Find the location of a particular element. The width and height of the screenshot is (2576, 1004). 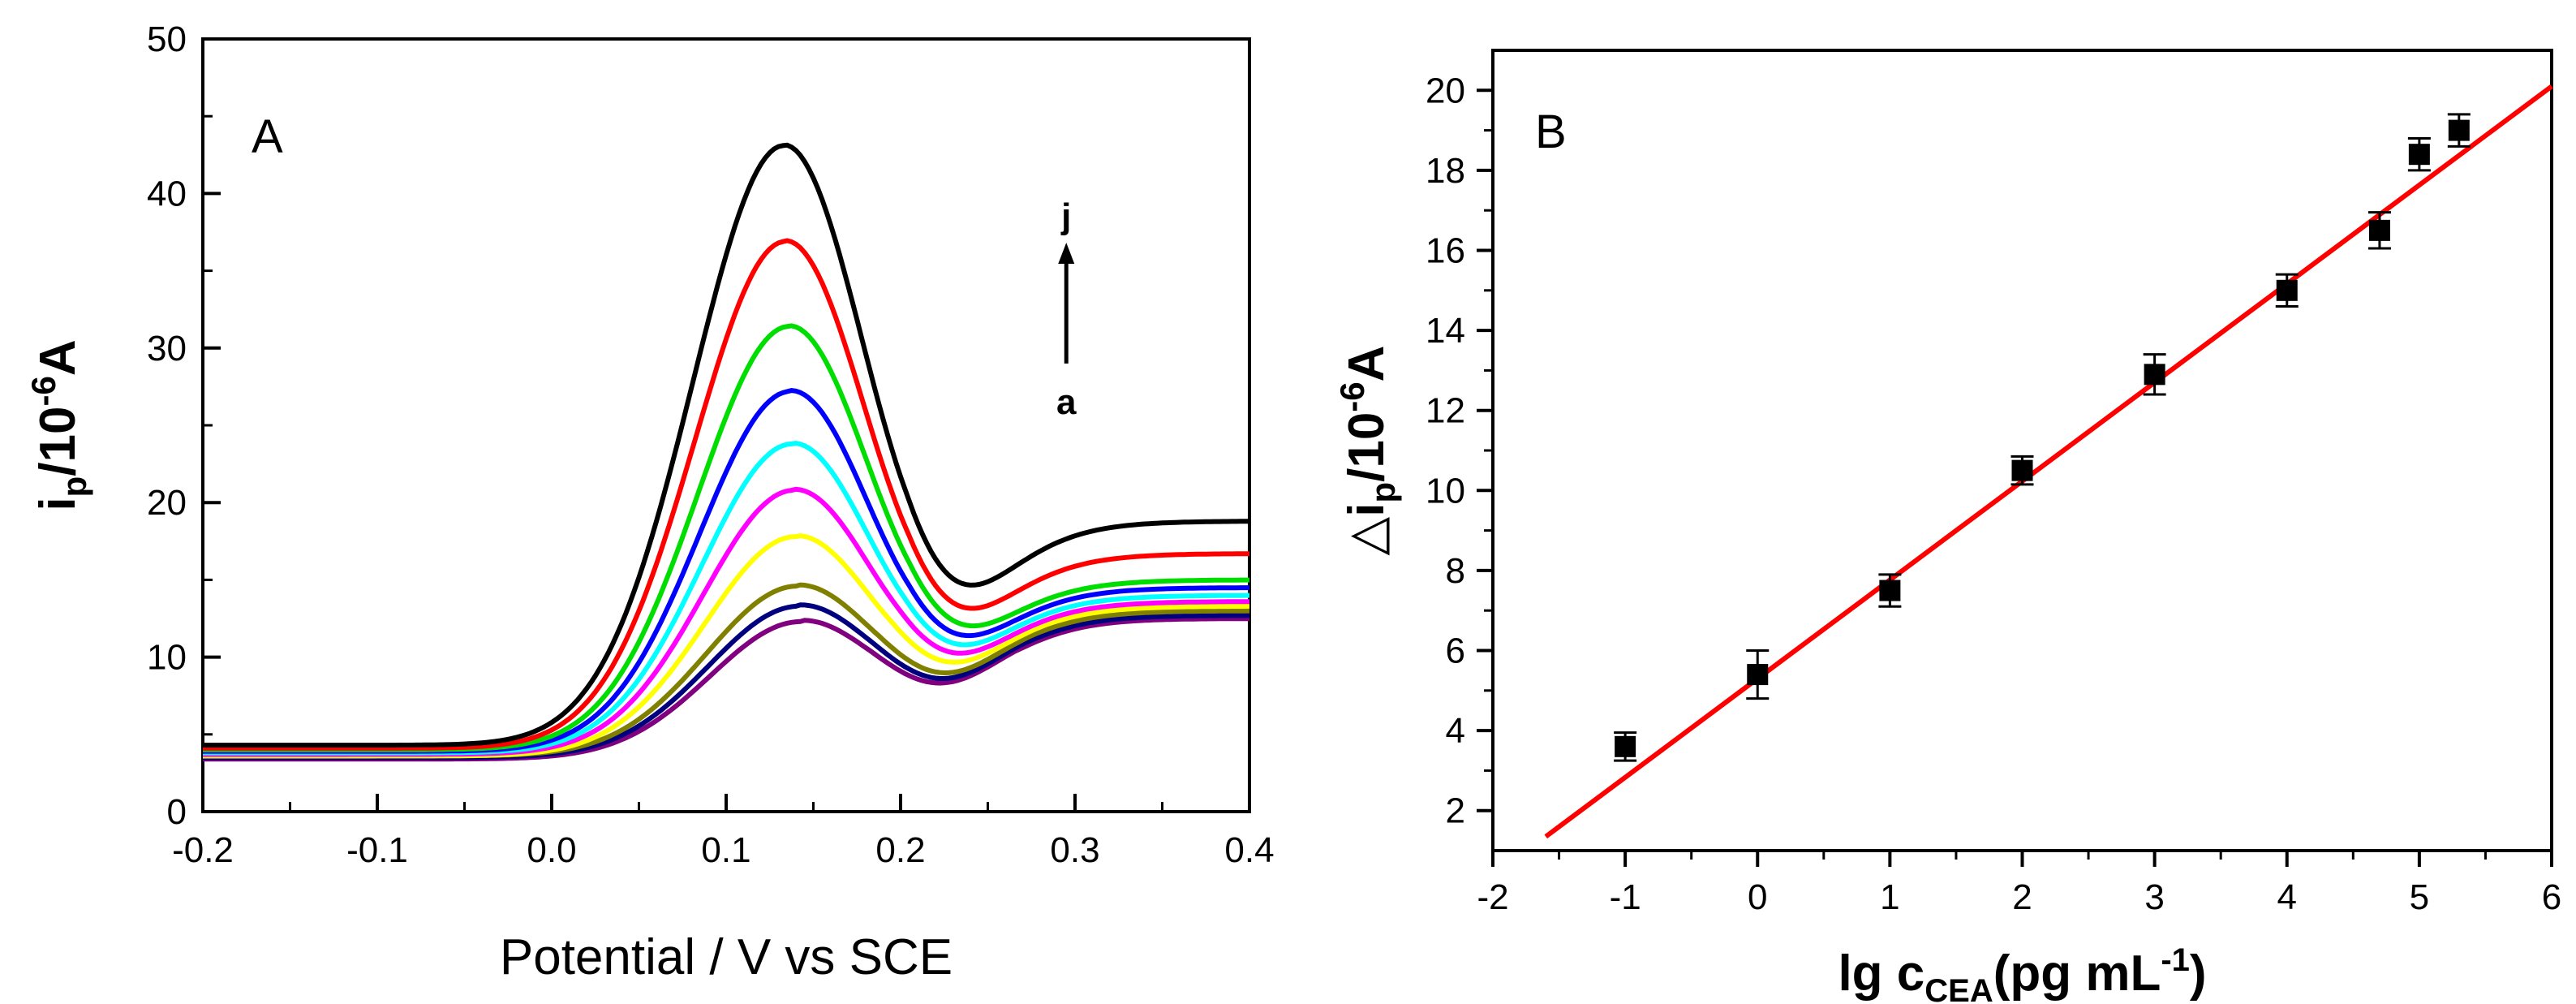

x-tick-label: 4 is located at coordinates (2287, 897).